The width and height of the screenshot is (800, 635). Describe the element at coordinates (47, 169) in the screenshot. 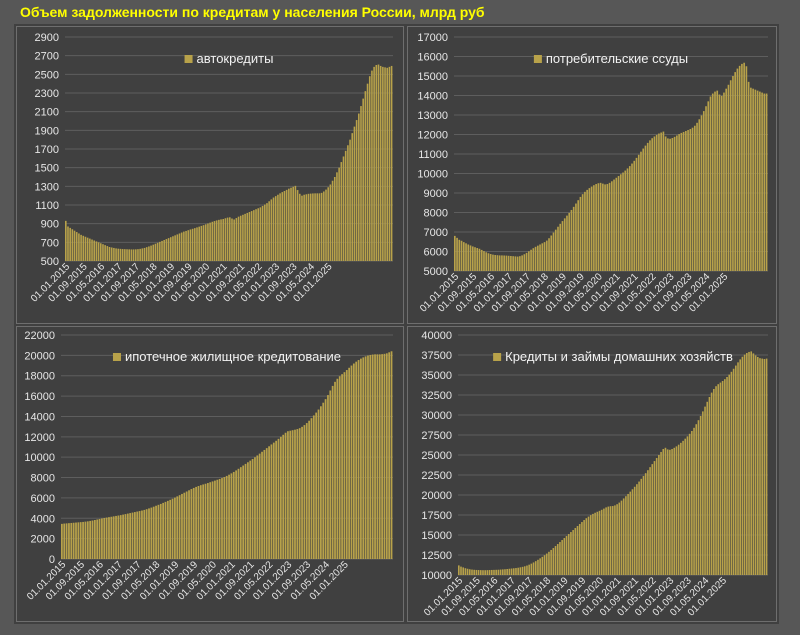

I see `y-tick-label: 1500` at that location.